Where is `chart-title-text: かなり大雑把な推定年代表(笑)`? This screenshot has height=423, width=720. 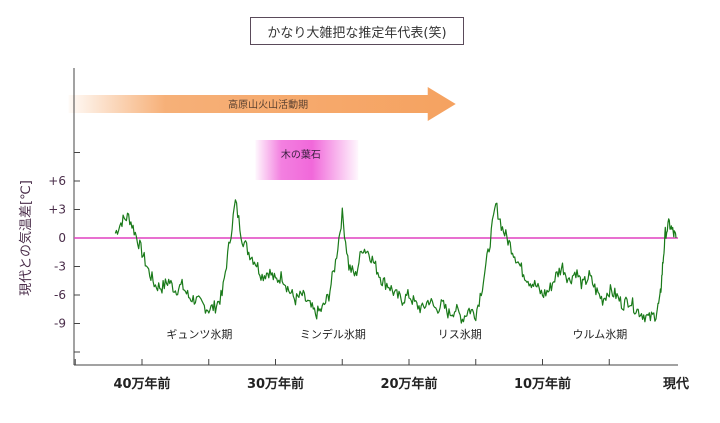 chart-title-text: かなり大雑把な推定年代表(笑) is located at coordinates (357, 33).